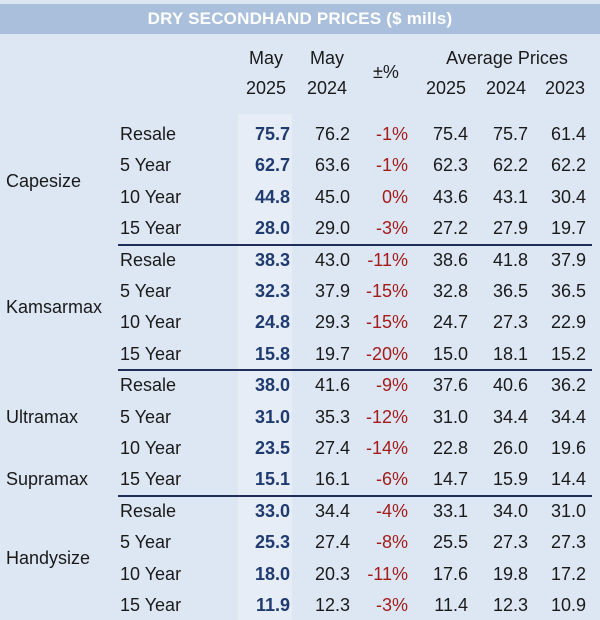 The image size is (600, 620). I want to click on cell-avg-2024: 12.3, so click(510, 605).